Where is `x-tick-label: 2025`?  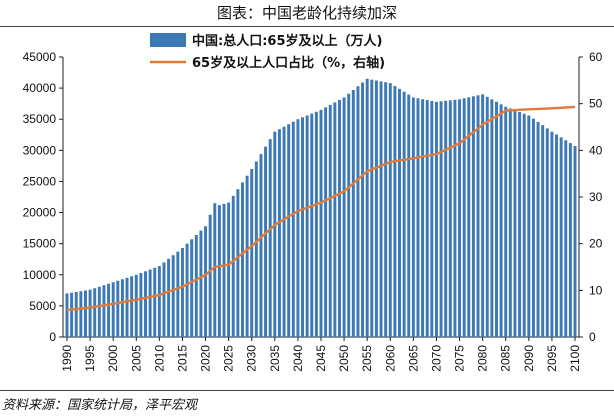 x-tick-label: 2025 is located at coordinates (229, 358).